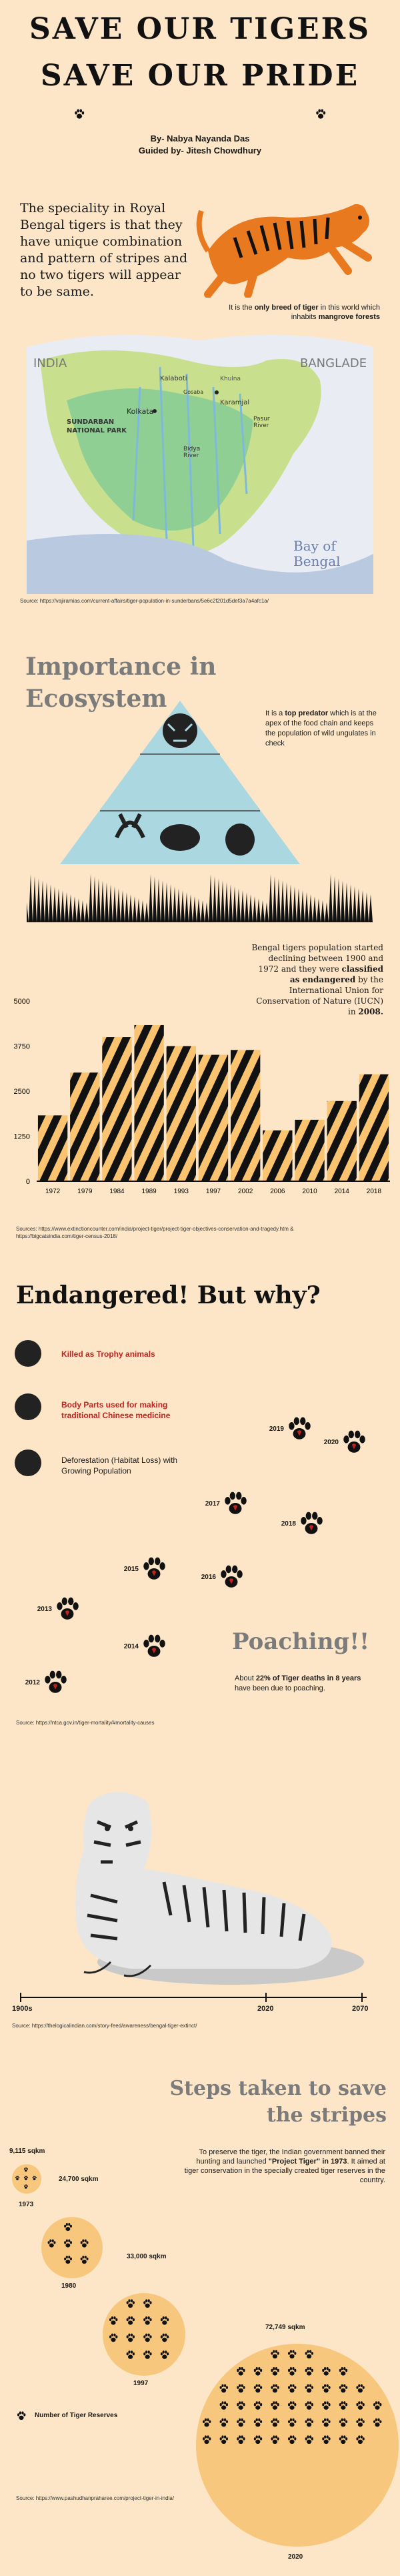 Image resolution: width=400 pixels, height=2576 pixels. What do you see at coordinates (200, 76) in the screenshot?
I see `title-line2: SAVE OUR PRIDE` at bounding box center [200, 76].